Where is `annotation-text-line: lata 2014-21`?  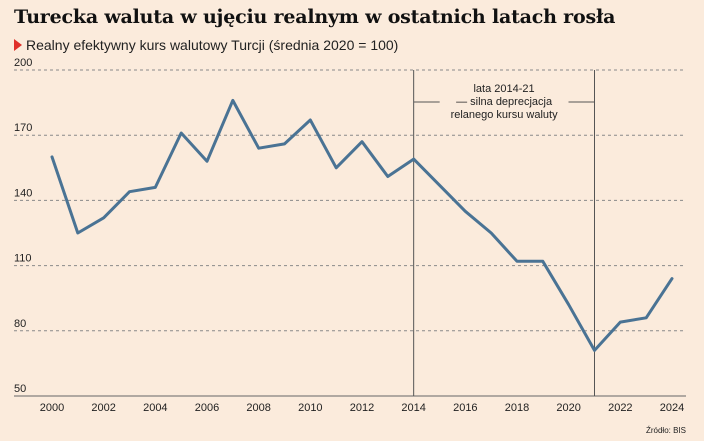
annotation-text-line: lata 2014-21 is located at coordinates (503, 89).